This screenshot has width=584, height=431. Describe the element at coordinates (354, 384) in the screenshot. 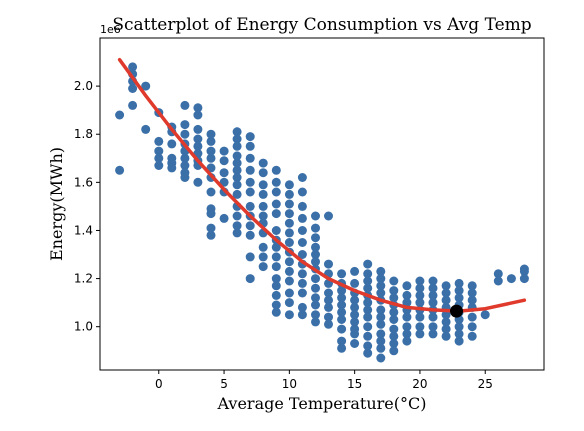

I see `x-tick-label: 15` at that location.